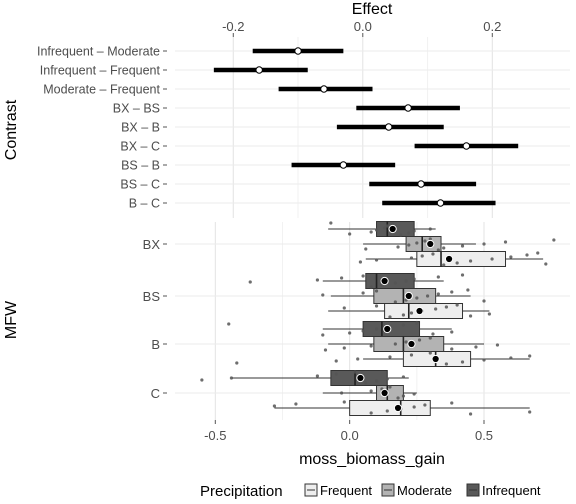  I want to click on legend-title: Precipitation, so click(241, 491).